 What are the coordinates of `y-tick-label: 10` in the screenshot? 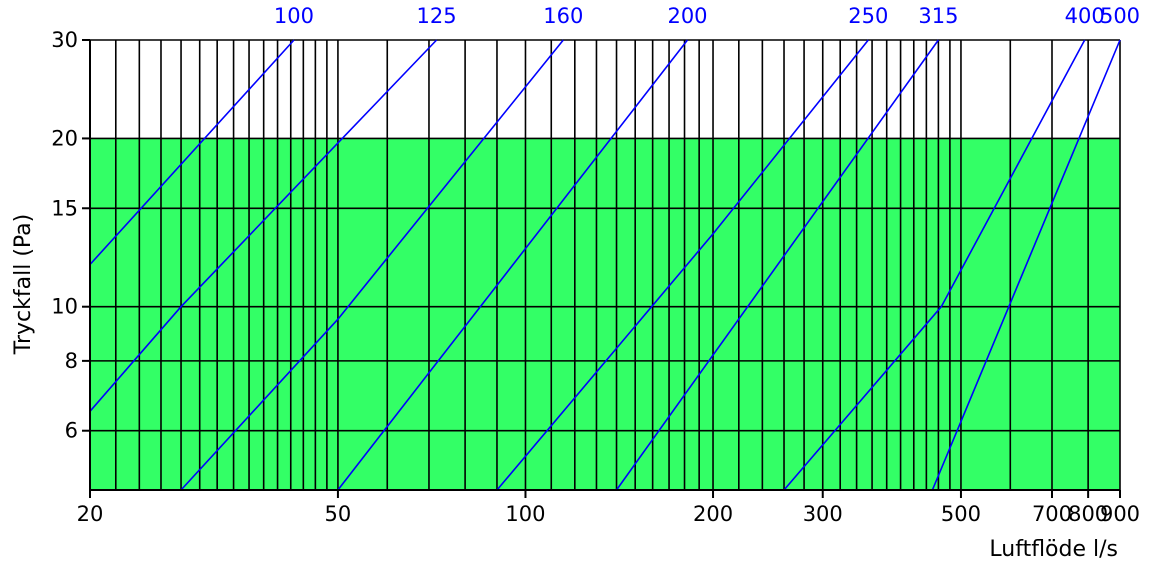 It's located at (64, 307).